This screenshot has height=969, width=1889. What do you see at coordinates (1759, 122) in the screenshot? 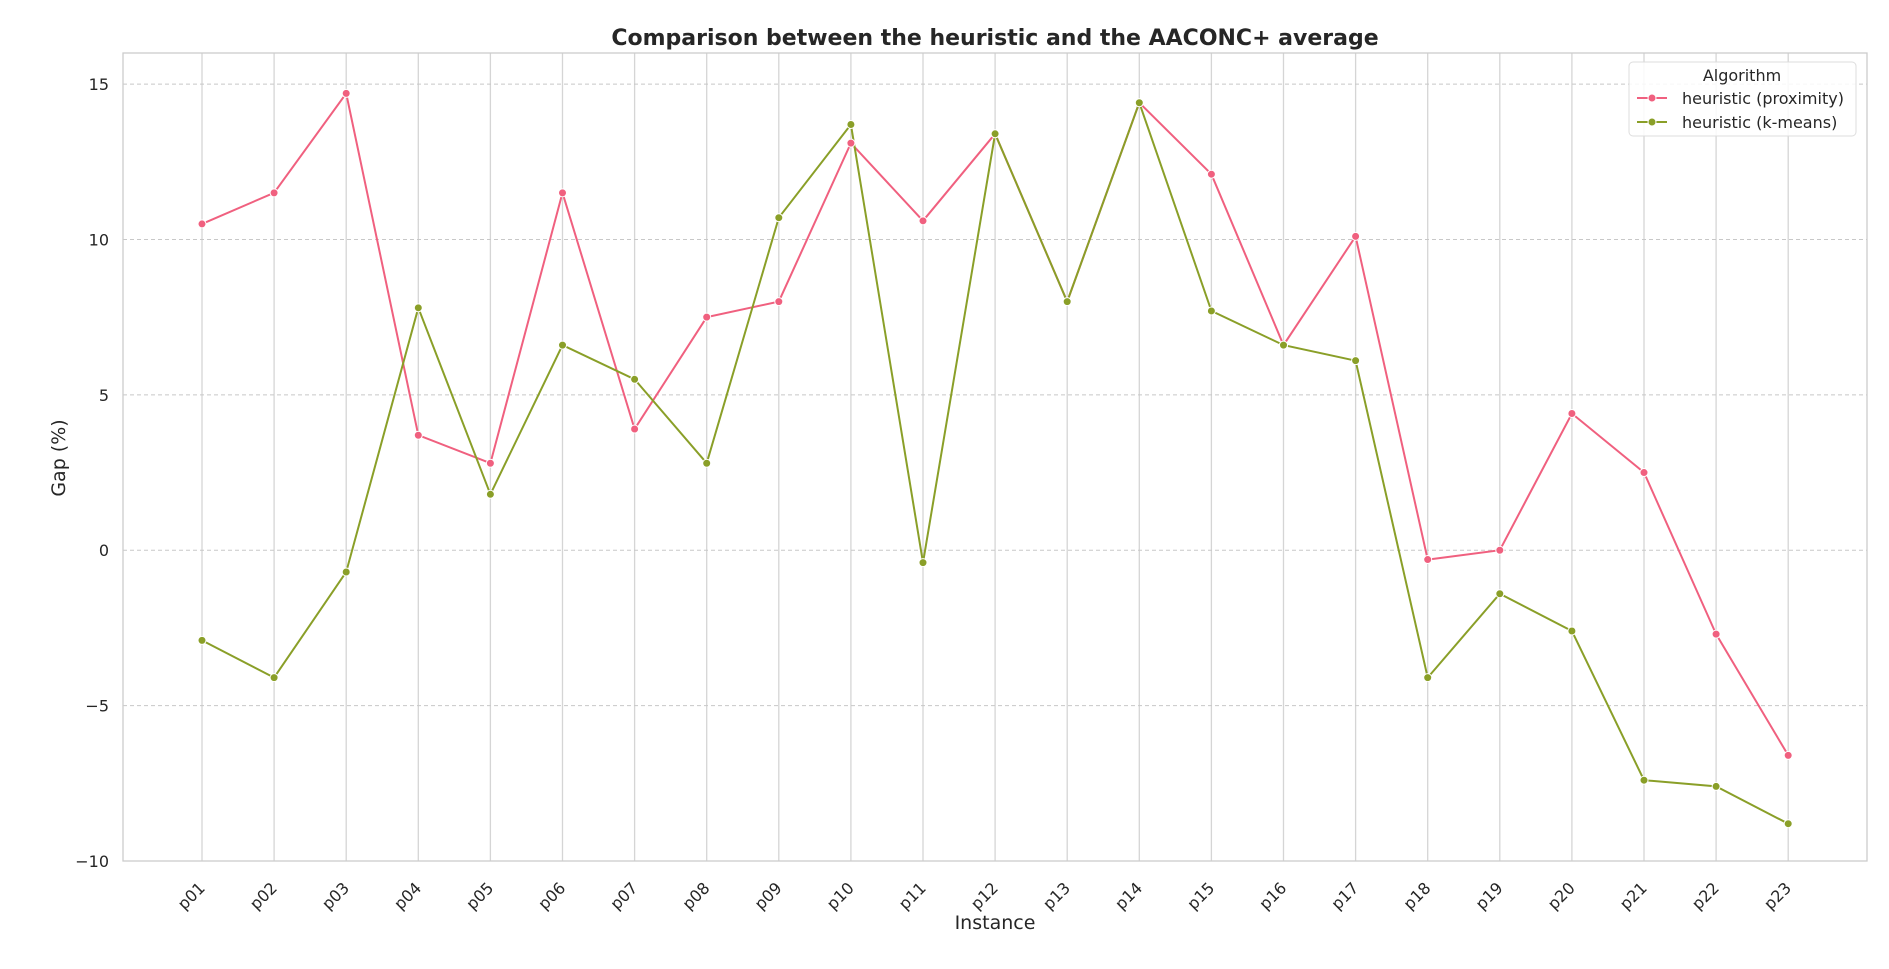
I see `legend-label-2: heuristic (k-means)` at bounding box center [1759, 122].